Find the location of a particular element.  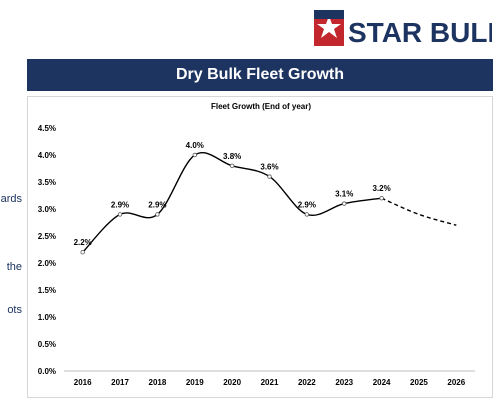

data-label: 3.6% is located at coordinates (269, 167).